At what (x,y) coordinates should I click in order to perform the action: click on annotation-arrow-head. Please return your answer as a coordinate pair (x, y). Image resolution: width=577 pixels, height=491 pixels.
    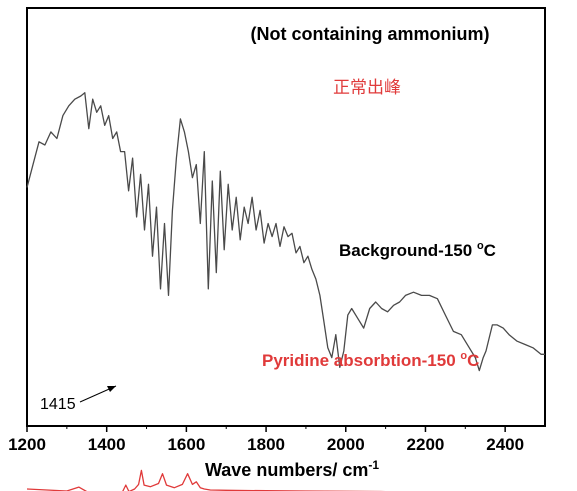
    Looking at the image, I should click on (111, 389).